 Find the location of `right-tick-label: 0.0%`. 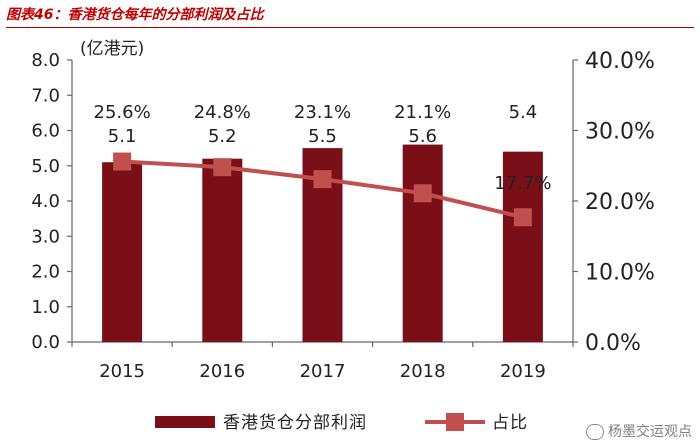

right-tick-label: 0.0% is located at coordinates (613, 343).